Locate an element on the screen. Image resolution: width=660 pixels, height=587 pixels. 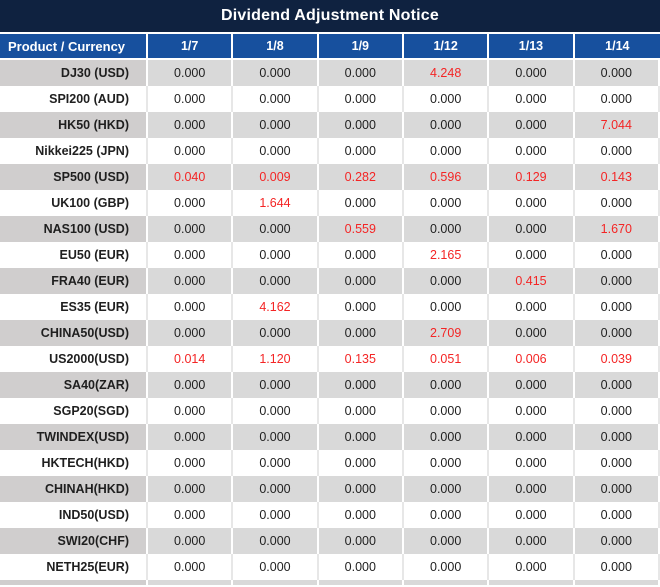
header-row: Product / Currency 1/7 1/8 1/9 1/12 1/13 1/14 is located at coordinates (330, 47).